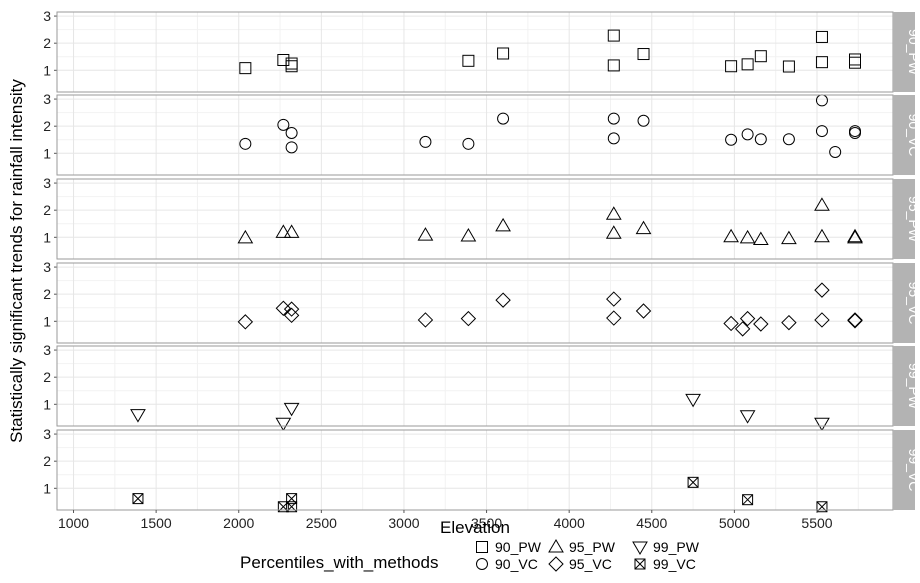 This screenshot has width=920, height=583. What do you see at coordinates (913, 219) in the screenshot?
I see `facet-strip-label: 95_PW` at bounding box center [913, 219].